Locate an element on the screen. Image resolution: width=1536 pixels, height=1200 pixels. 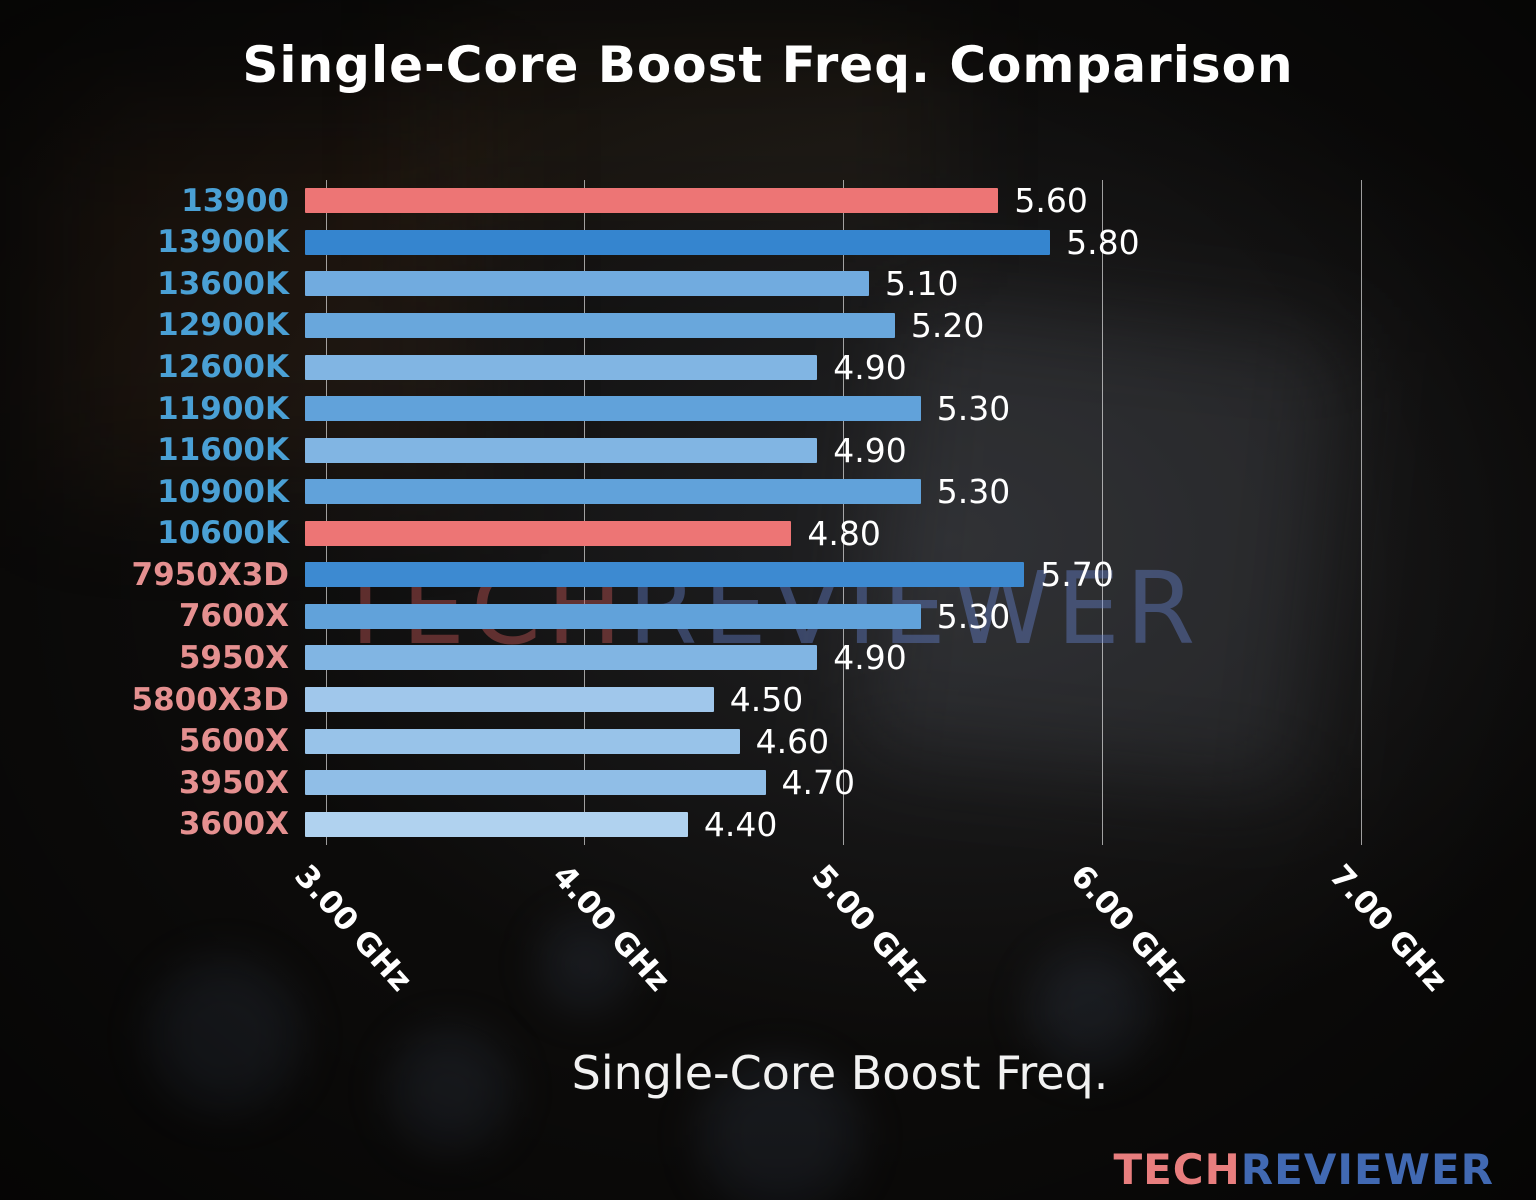
chart-row: 13900 5.60 is located at coordinates (770, 201).